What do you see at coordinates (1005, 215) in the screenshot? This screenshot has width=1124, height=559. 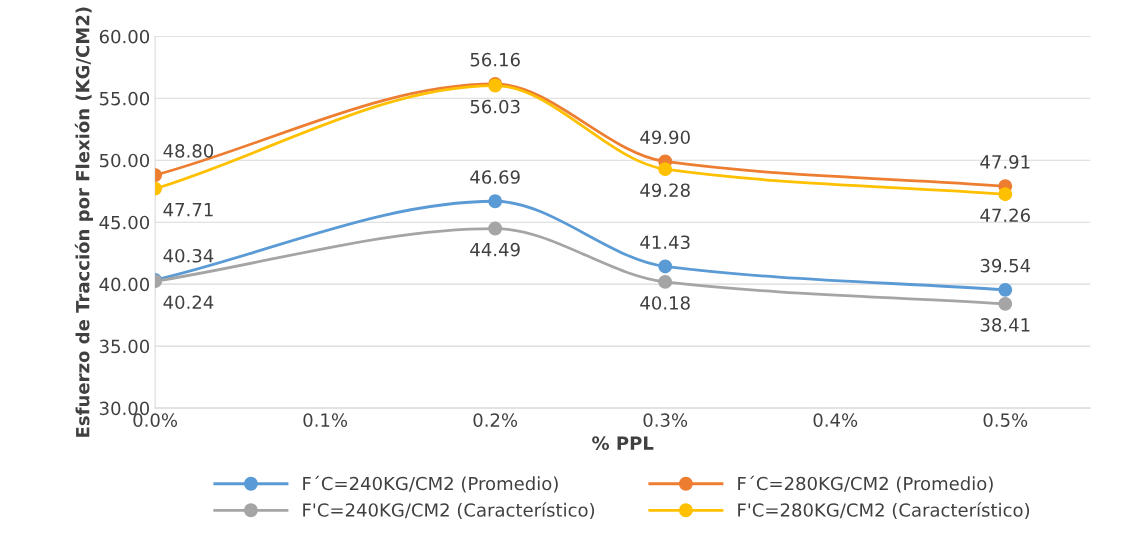 I see `data-label: 47.26` at bounding box center [1005, 215].